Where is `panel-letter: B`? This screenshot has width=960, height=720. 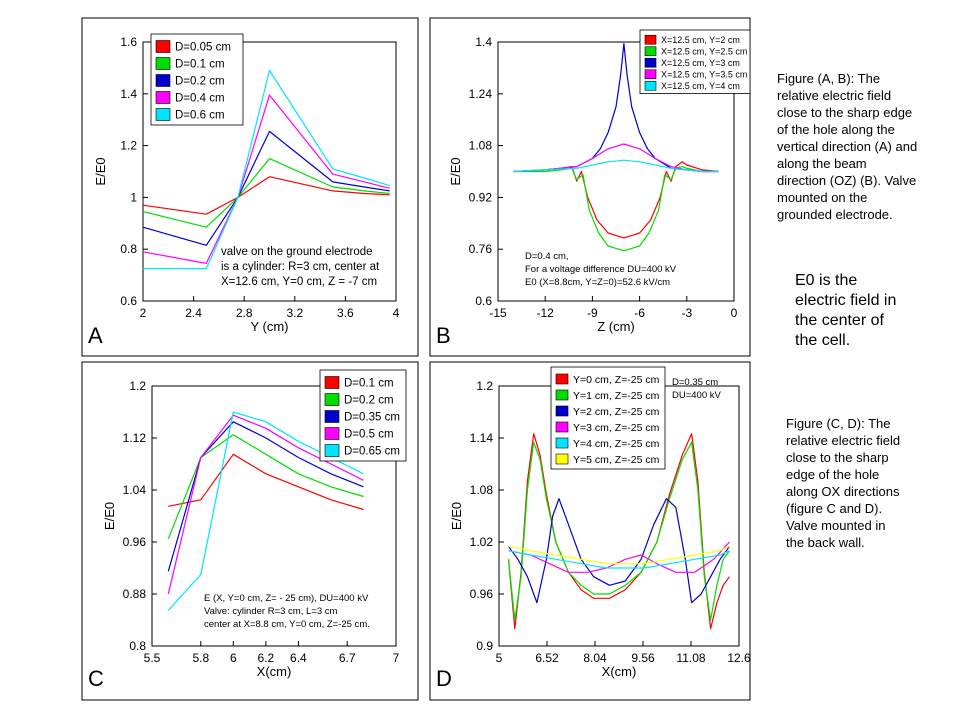 panel-letter: B is located at coordinates (443, 335).